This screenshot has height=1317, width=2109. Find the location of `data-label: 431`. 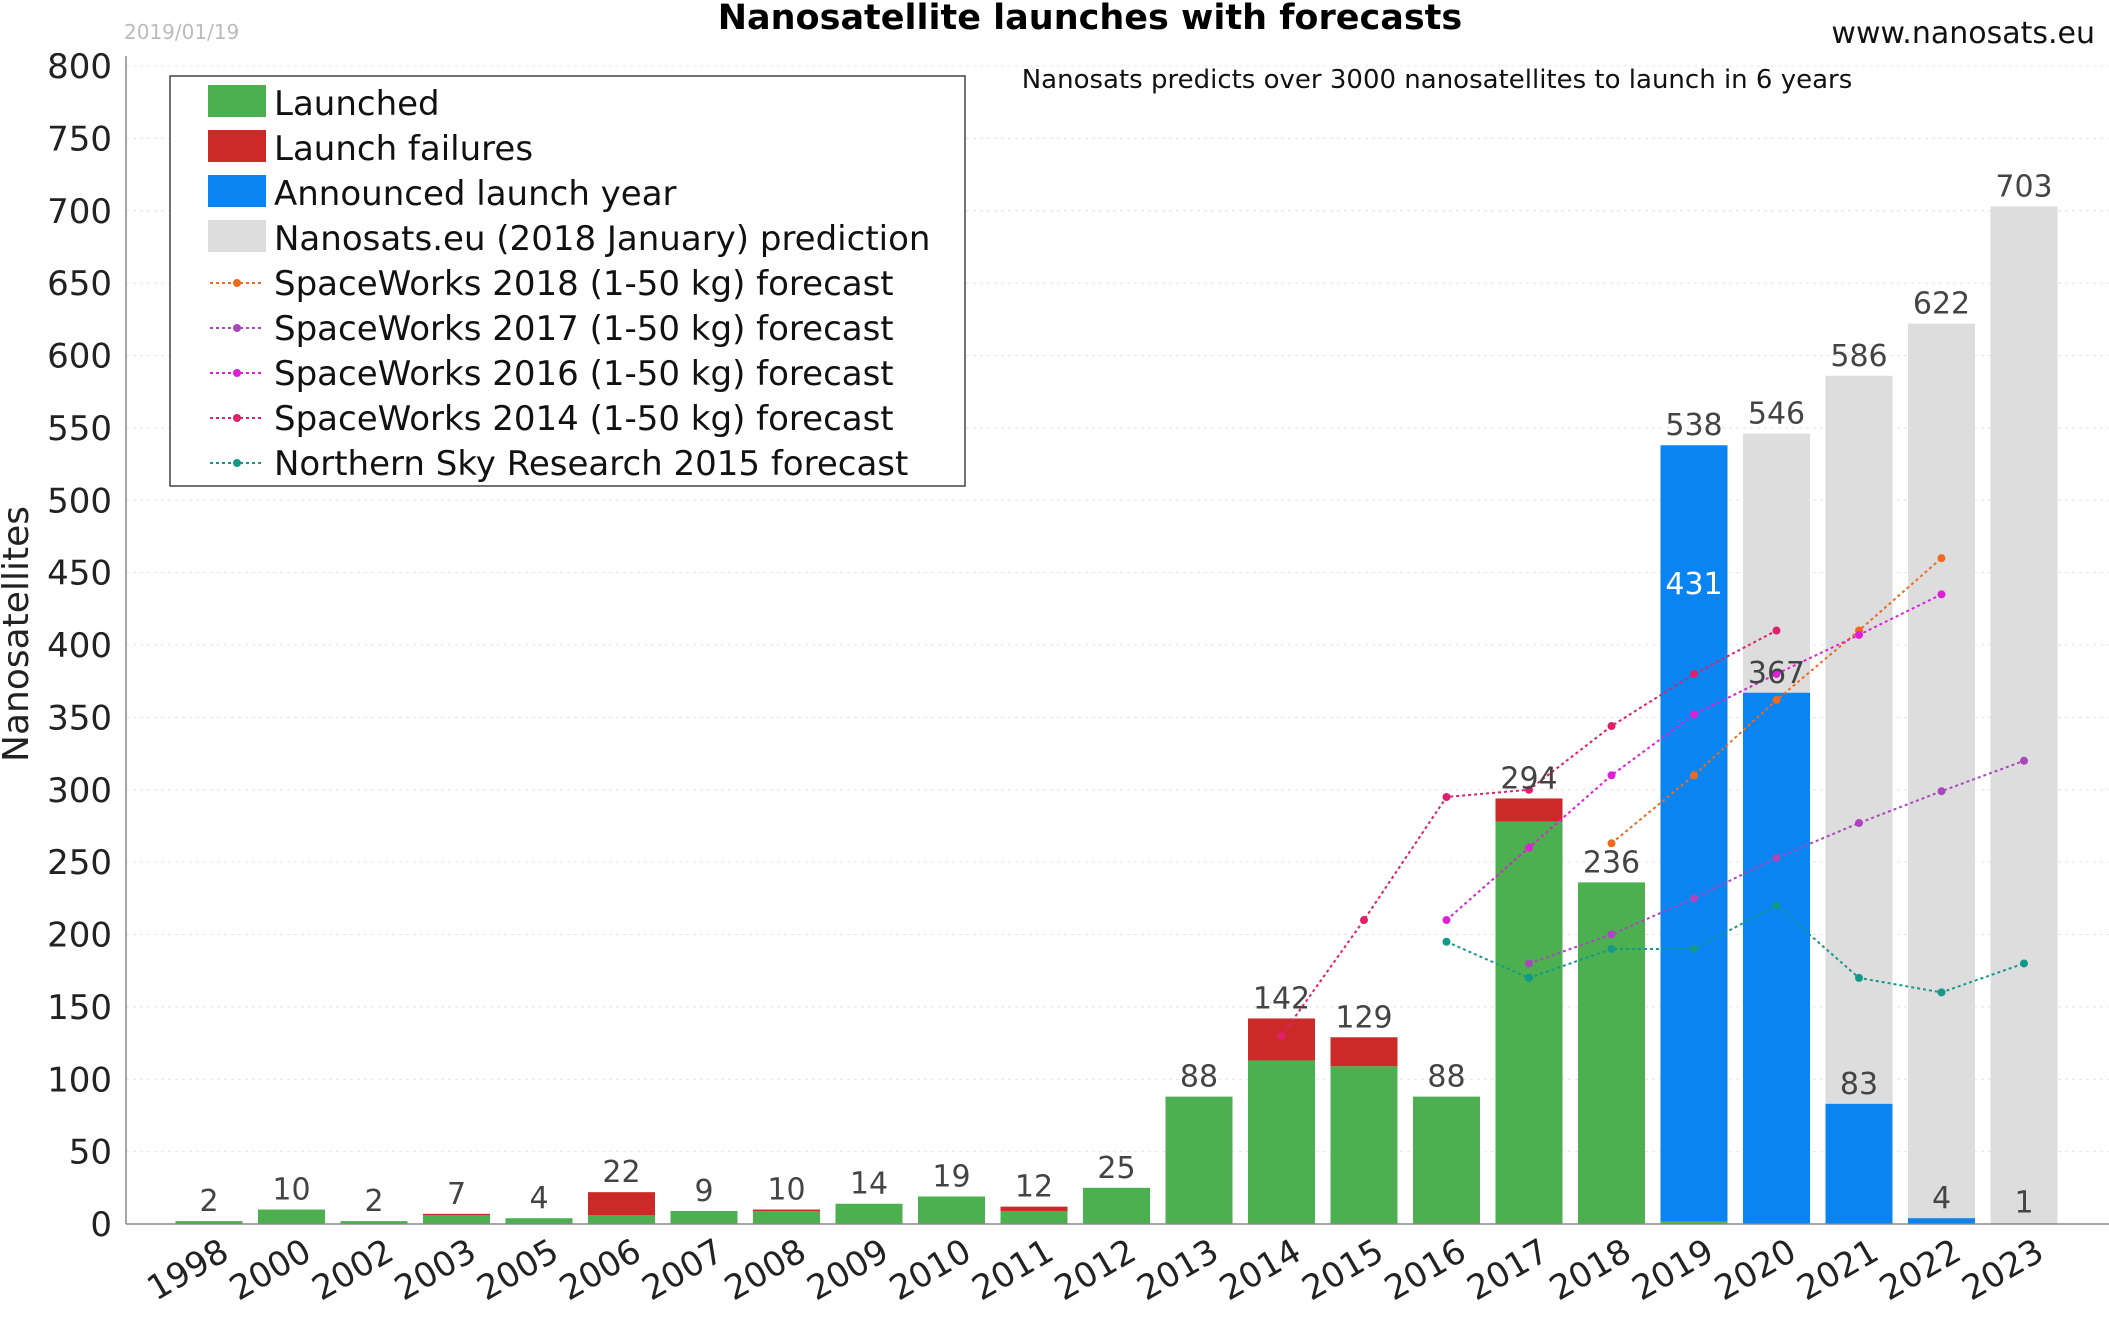

data-label: 431 is located at coordinates (1693, 584).